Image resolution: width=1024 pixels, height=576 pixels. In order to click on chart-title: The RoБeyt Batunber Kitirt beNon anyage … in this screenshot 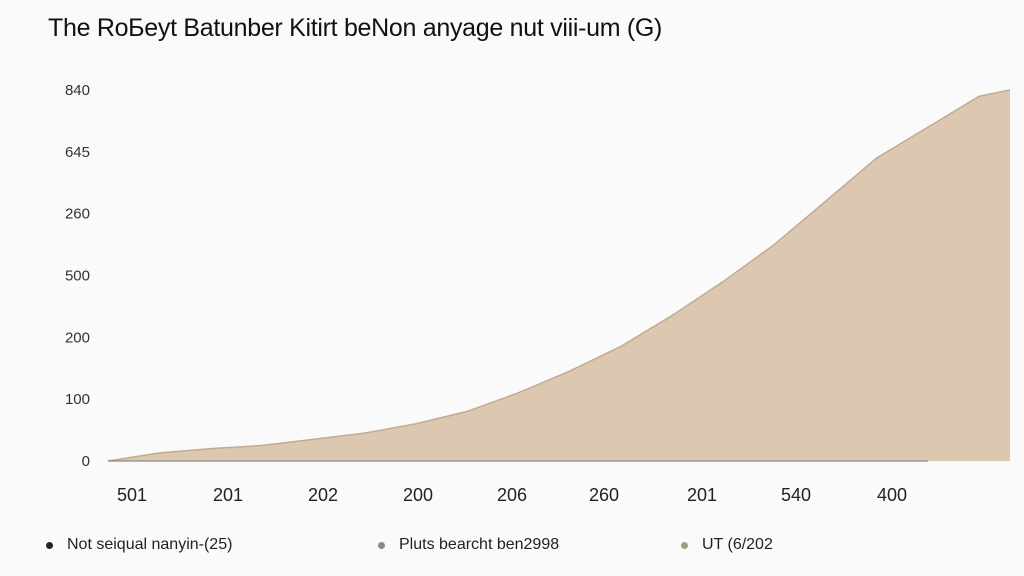, I will do `click(355, 28)`.